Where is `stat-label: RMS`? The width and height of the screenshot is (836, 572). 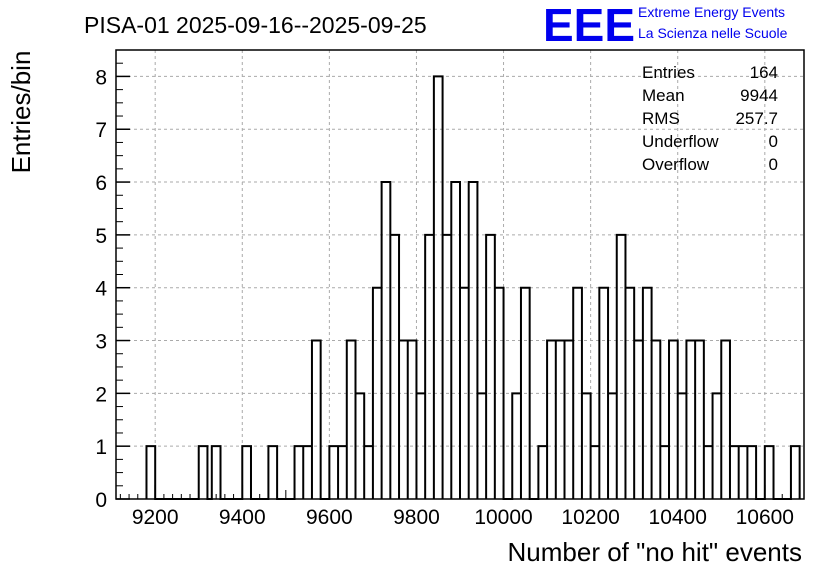 stat-label: RMS is located at coordinates (661, 118).